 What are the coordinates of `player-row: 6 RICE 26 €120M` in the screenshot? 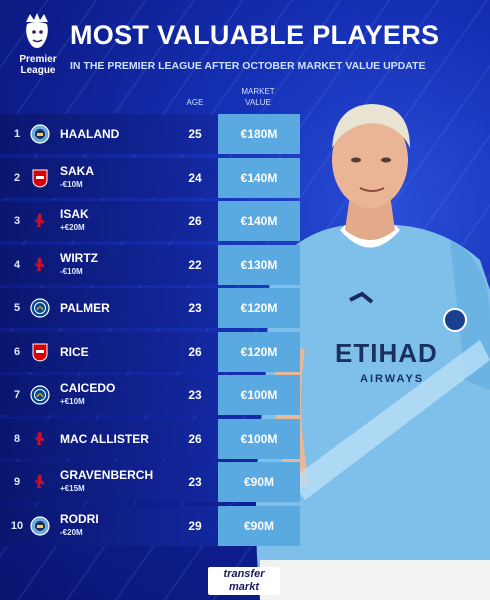 It's located at (150, 351).